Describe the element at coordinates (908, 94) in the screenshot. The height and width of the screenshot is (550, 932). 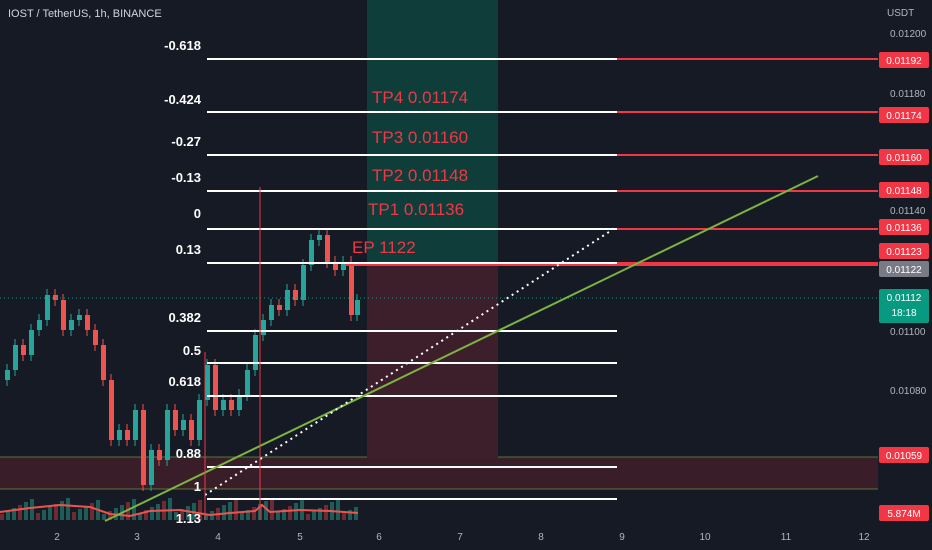
I see `price-tick: 0.01180` at that location.